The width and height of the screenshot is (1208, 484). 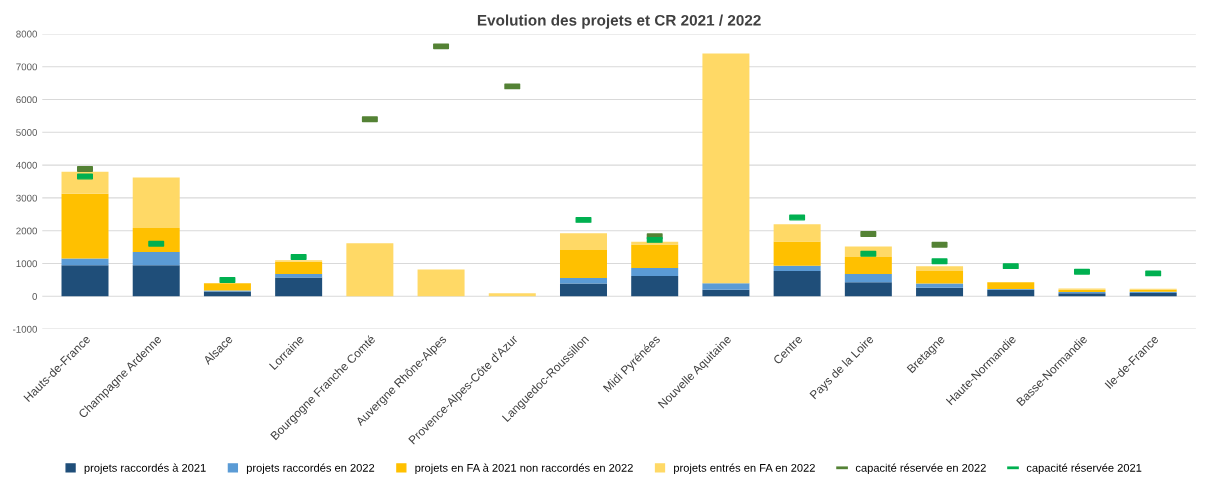 I want to click on y-tick-label: 0, so click(x=35, y=296).